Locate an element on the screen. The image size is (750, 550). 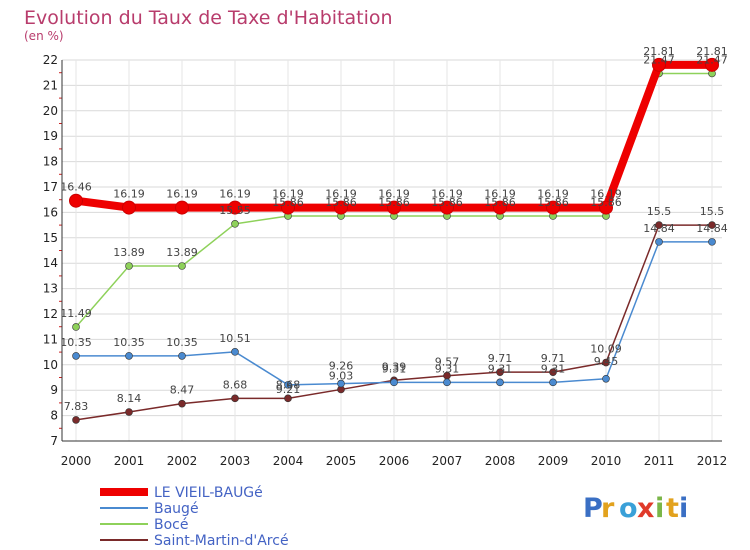
y-tick-label: 12 is located at coordinates (50, 314).